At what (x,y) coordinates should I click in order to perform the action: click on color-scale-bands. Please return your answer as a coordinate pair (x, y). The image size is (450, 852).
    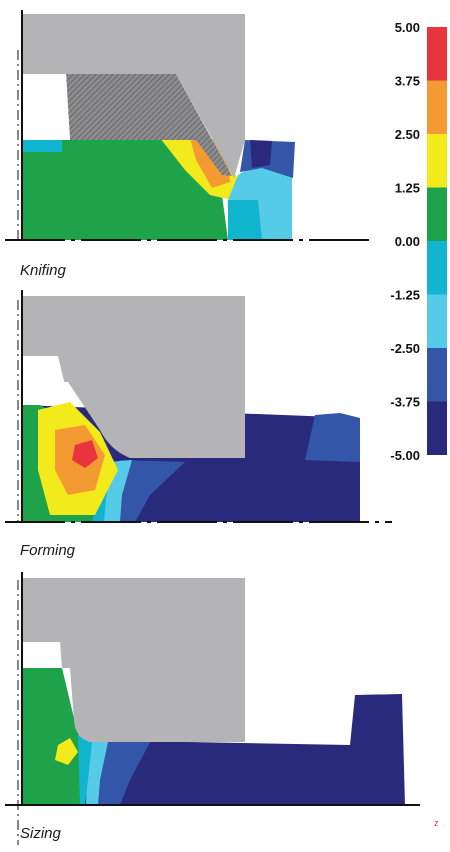
    Looking at the image, I should click on (437, 241).